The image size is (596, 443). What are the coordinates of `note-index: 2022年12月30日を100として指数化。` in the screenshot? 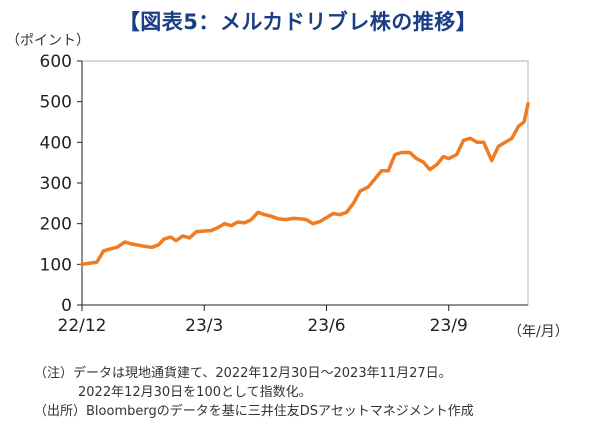 It's located at (195, 392).